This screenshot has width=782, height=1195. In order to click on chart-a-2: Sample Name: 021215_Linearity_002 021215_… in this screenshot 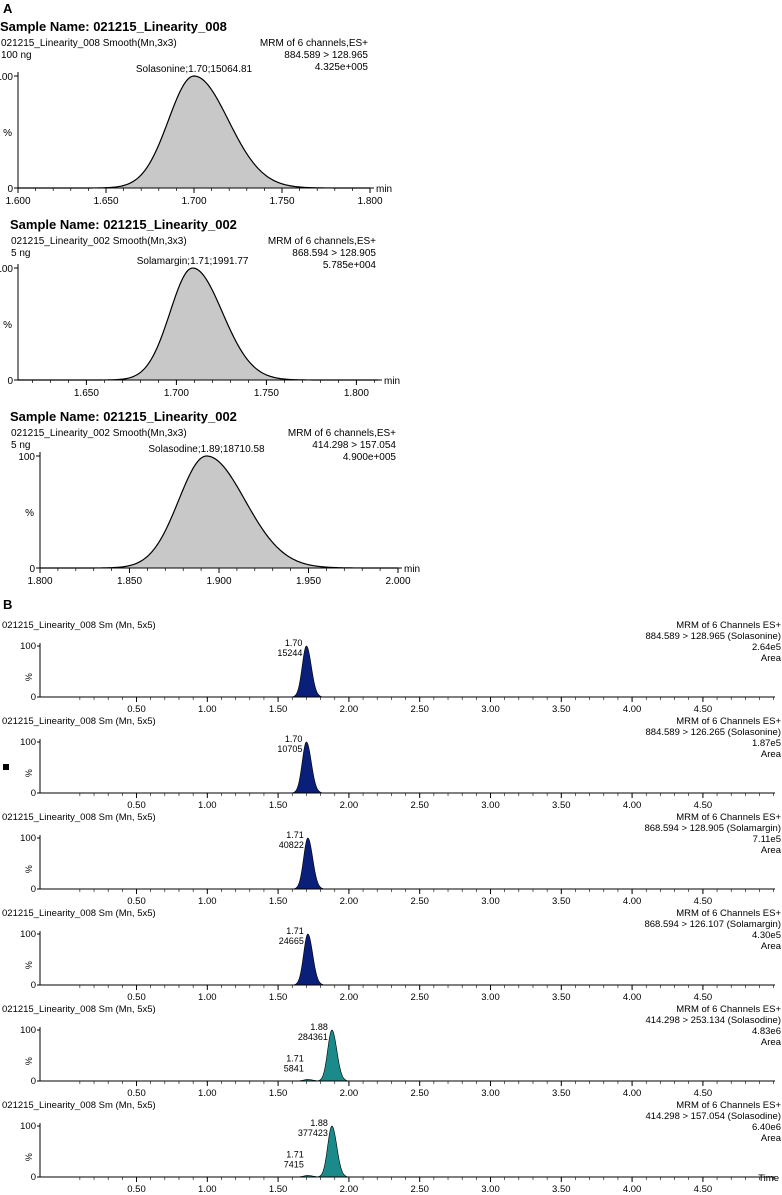, I will do `click(200, 308)`.